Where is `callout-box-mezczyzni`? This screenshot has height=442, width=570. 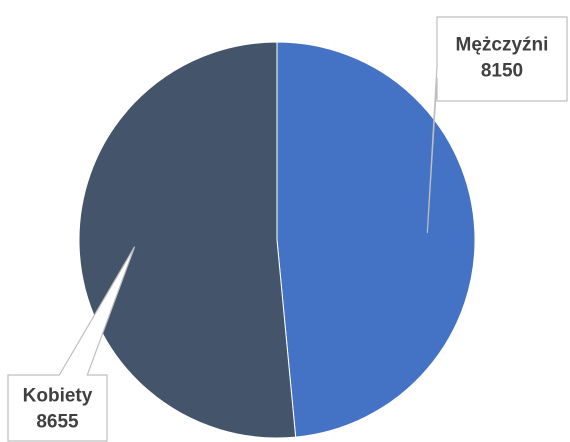
callout-box-mezczyzni is located at coordinates (497, 124).